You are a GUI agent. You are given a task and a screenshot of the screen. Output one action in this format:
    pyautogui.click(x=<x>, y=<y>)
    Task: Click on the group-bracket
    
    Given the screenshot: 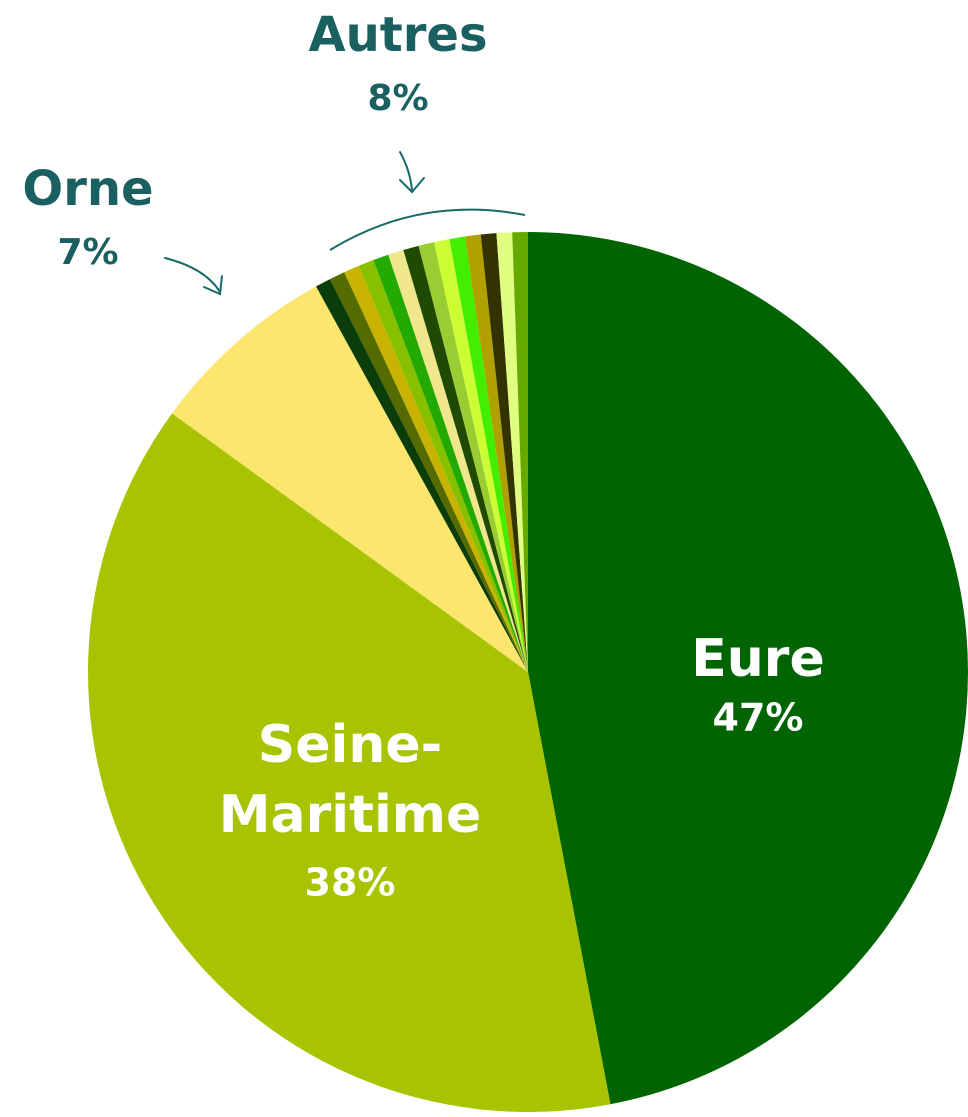 What is the action you would take?
    pyautogui.click(x=427, y=229)
    